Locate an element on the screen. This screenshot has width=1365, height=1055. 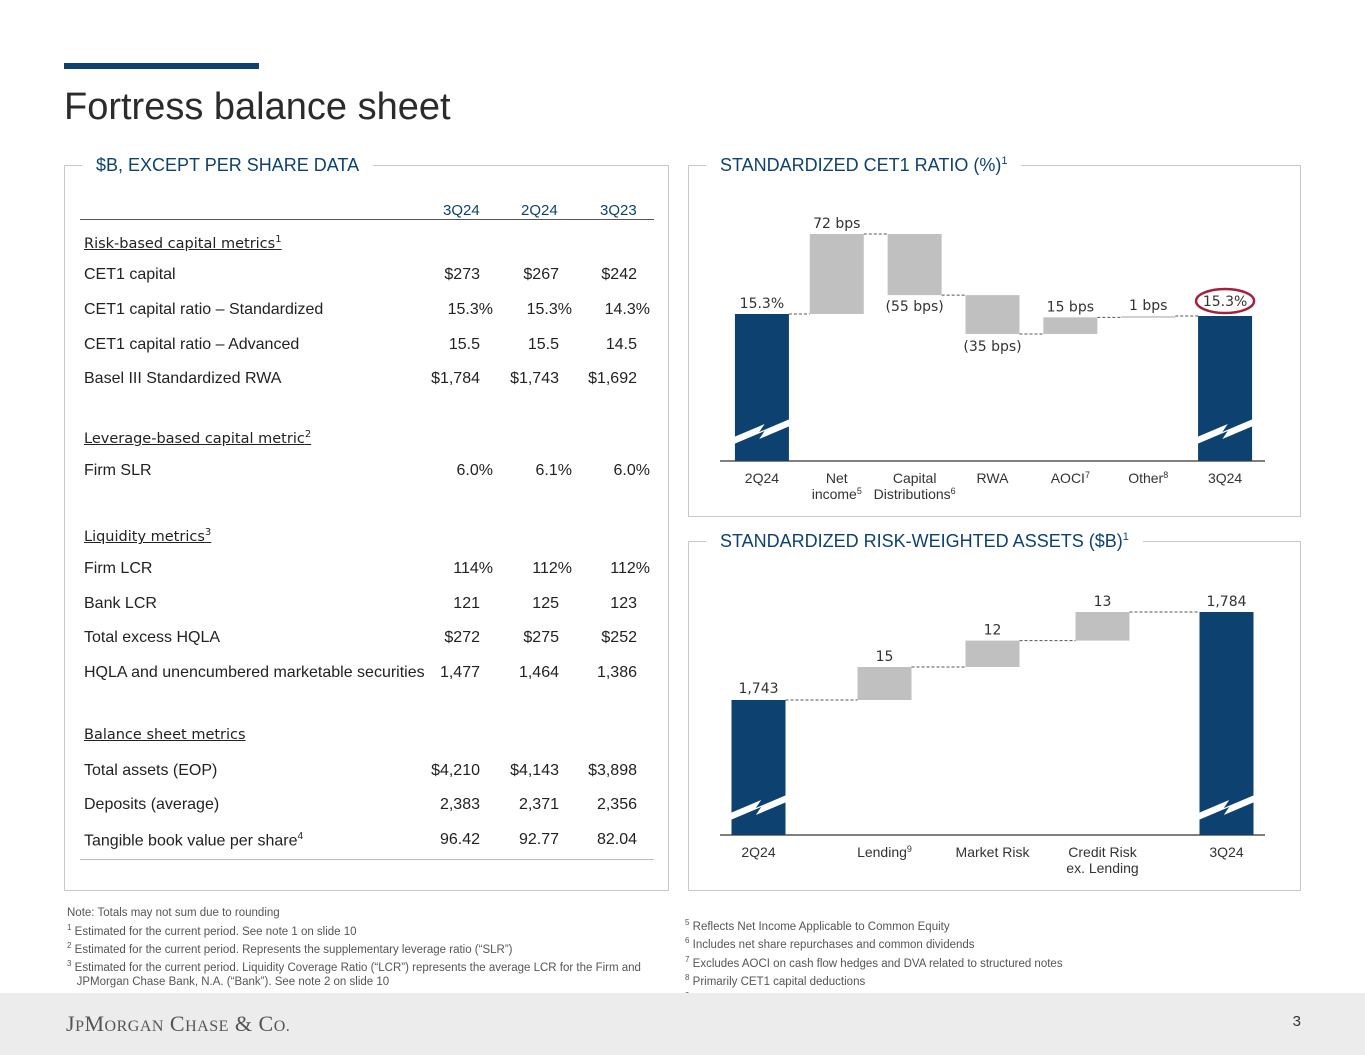
row-label-basel-rwa: Basel III Standardized RWA is located at coordinates (183, 378).